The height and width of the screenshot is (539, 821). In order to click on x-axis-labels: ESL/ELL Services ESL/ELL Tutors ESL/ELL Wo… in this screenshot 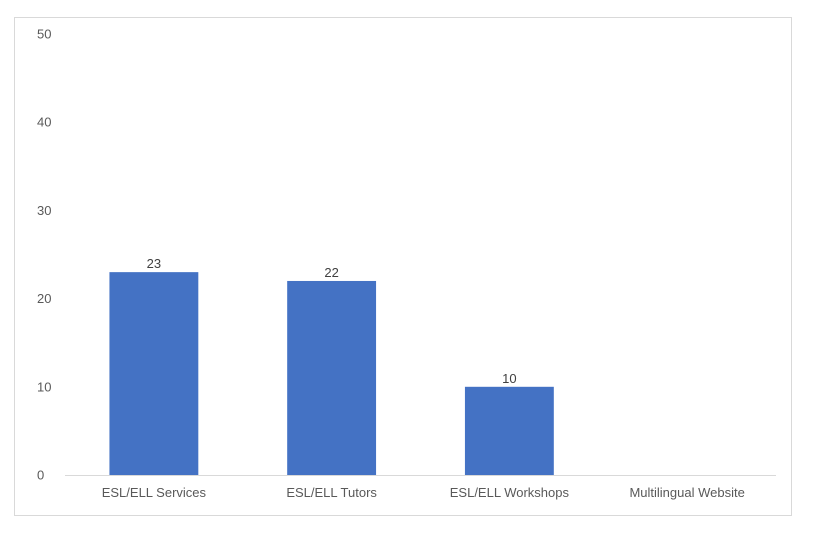, I will do `click(423, 492)`.